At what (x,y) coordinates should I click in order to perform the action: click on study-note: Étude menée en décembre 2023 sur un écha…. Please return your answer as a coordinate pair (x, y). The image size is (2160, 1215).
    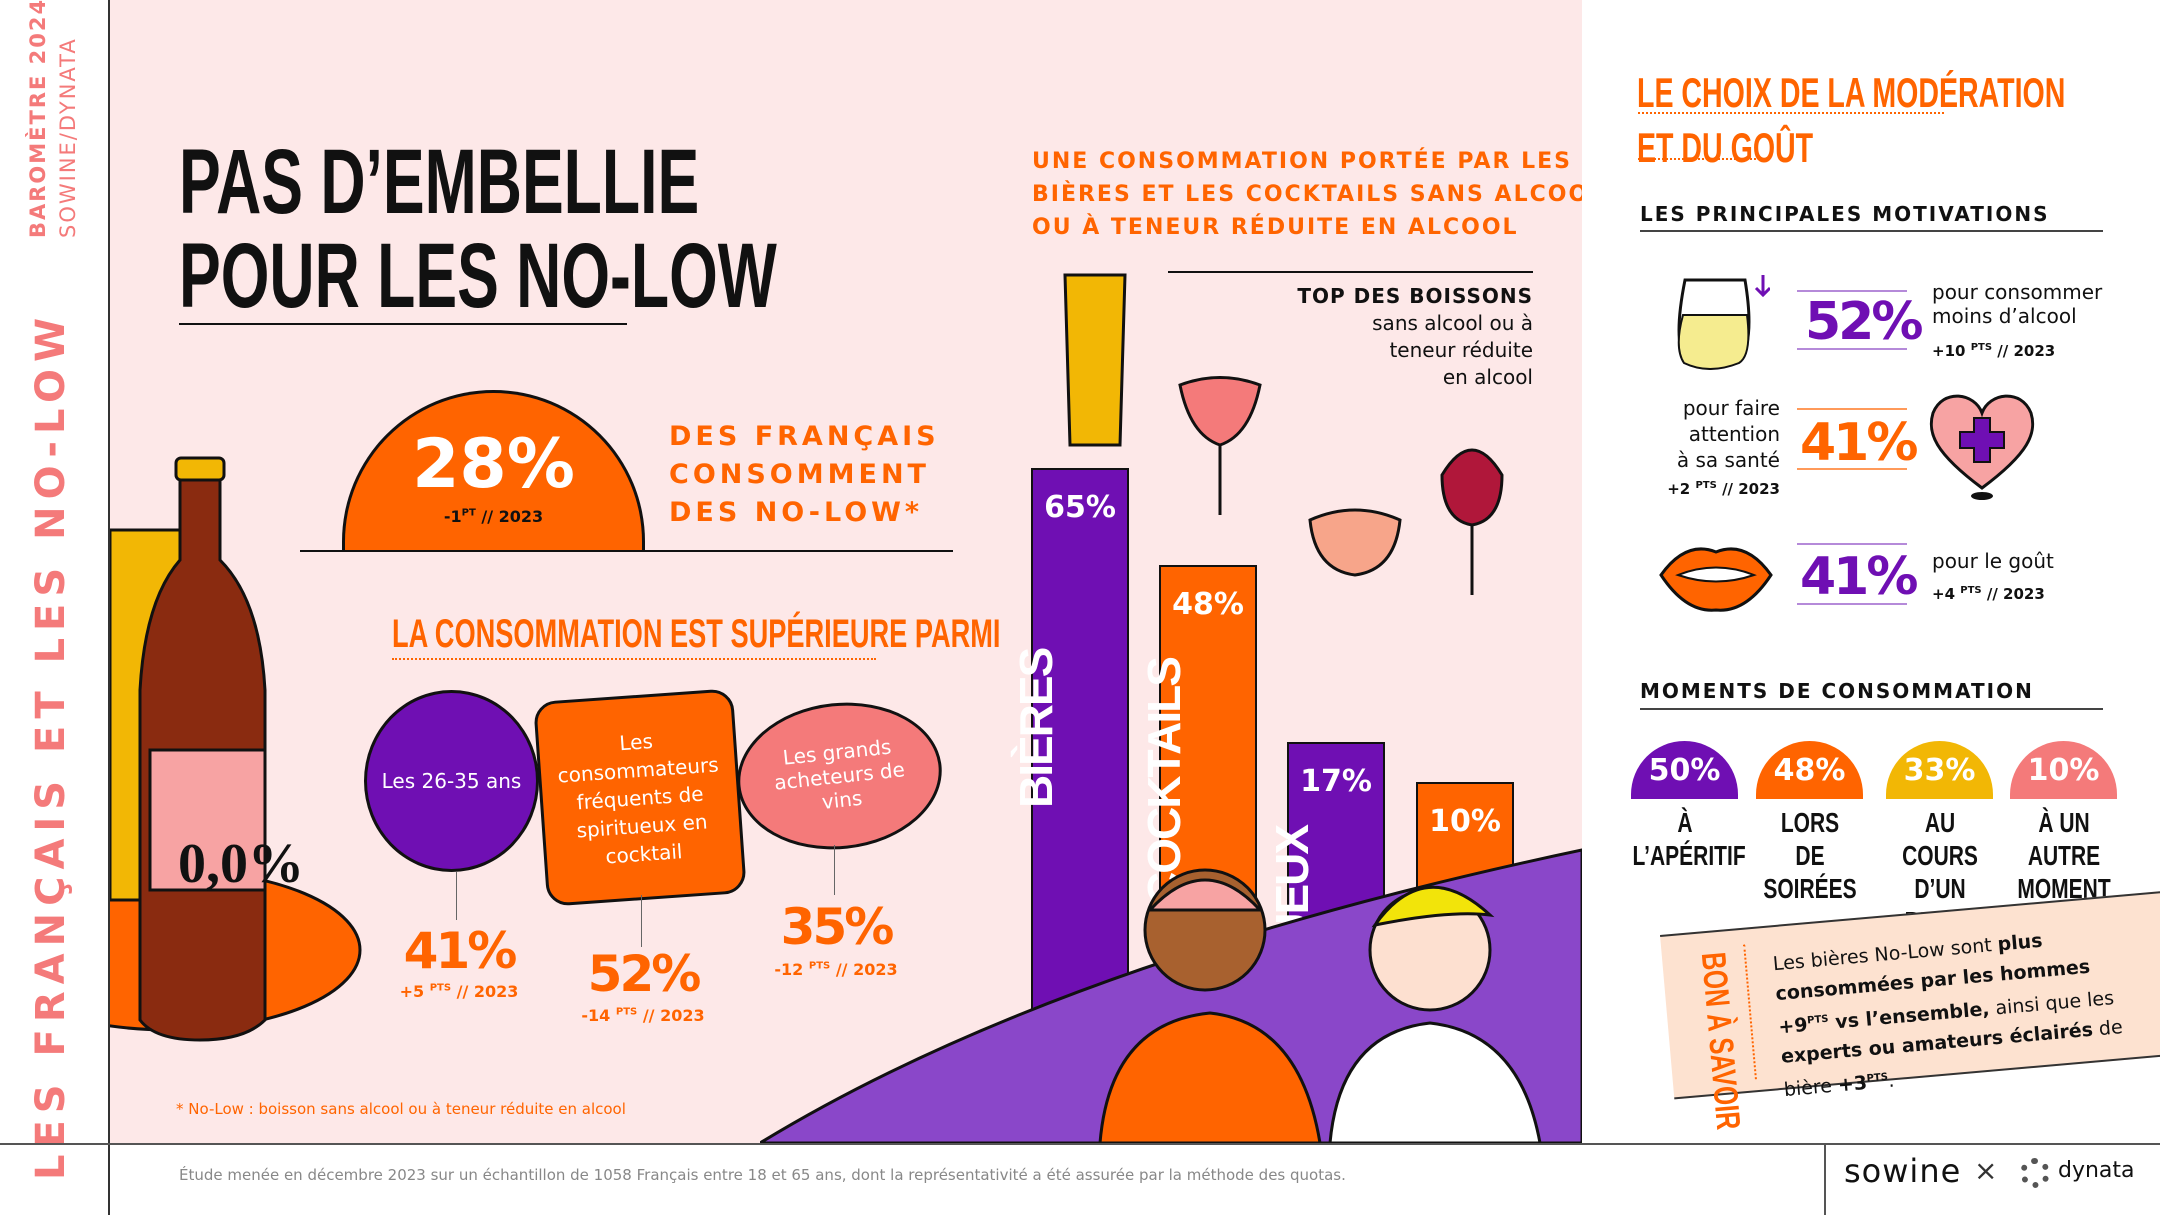
    Looking at the image, I should click on (762, 1175).